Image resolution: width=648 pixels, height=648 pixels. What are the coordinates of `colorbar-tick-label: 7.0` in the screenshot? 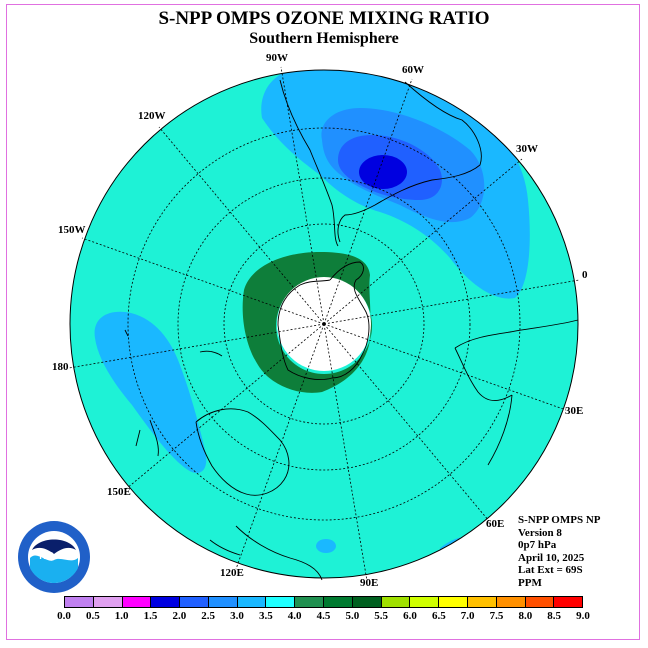 It's located at (467, 616).